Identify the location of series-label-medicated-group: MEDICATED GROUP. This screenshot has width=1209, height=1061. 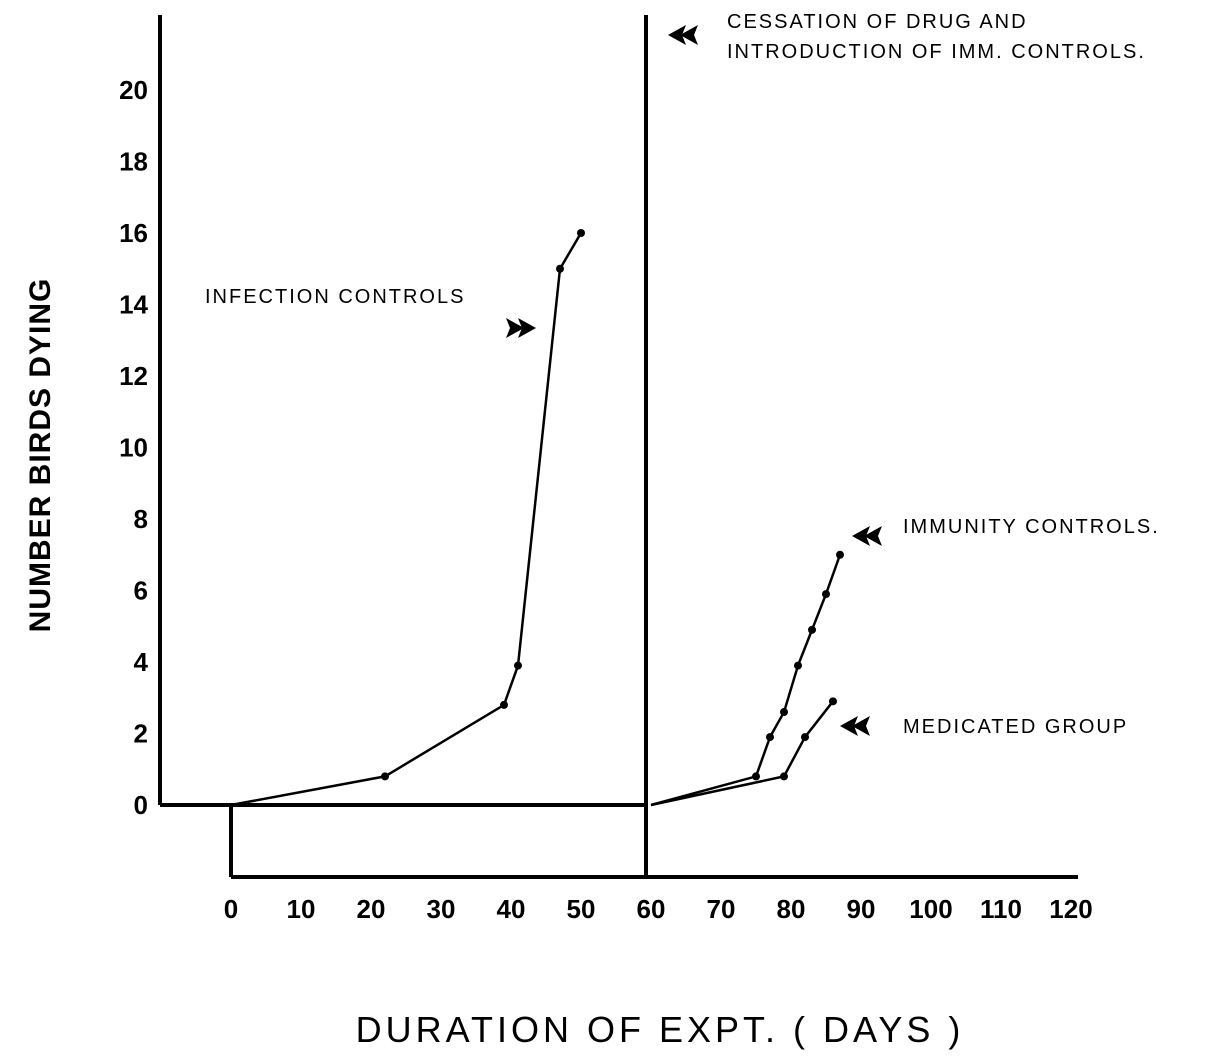
(1015, 727).